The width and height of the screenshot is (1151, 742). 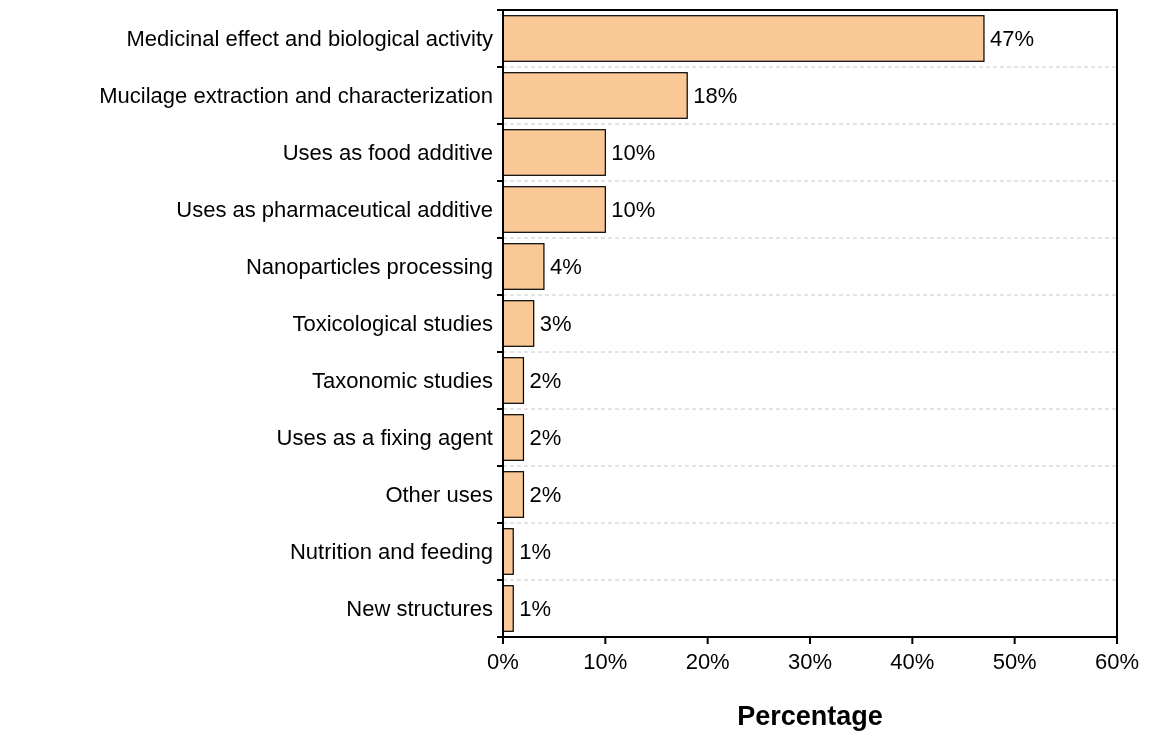 I want to click on x-tick-label: 50%, so click(x=1014, y=661).